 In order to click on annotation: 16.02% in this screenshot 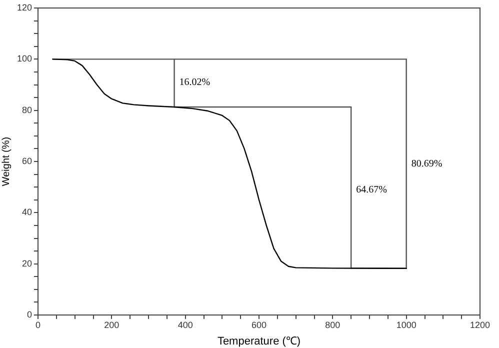, I will do `click(194, 82)`.